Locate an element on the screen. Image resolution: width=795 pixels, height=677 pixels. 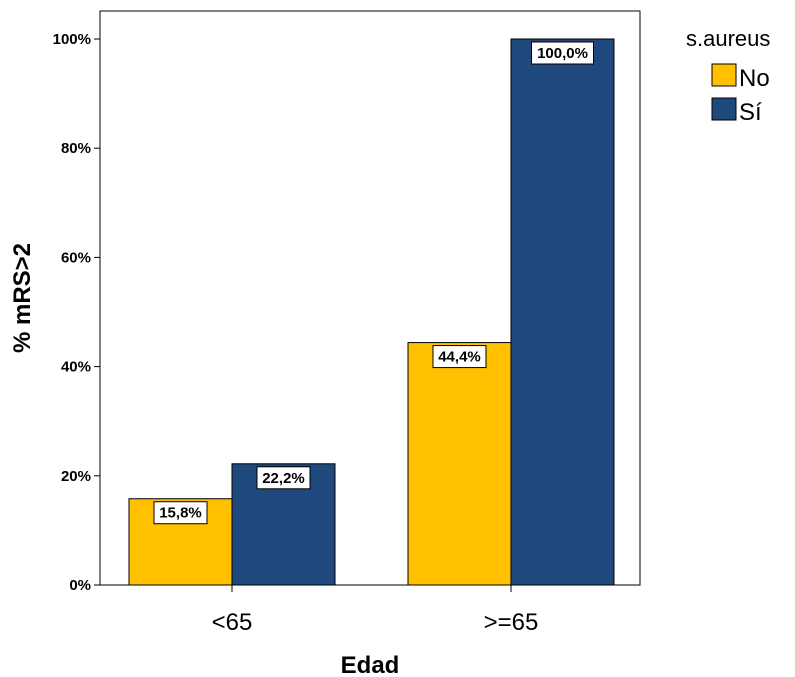
y-axis-title: % mRS>2 is located at coordinates (22, 298).